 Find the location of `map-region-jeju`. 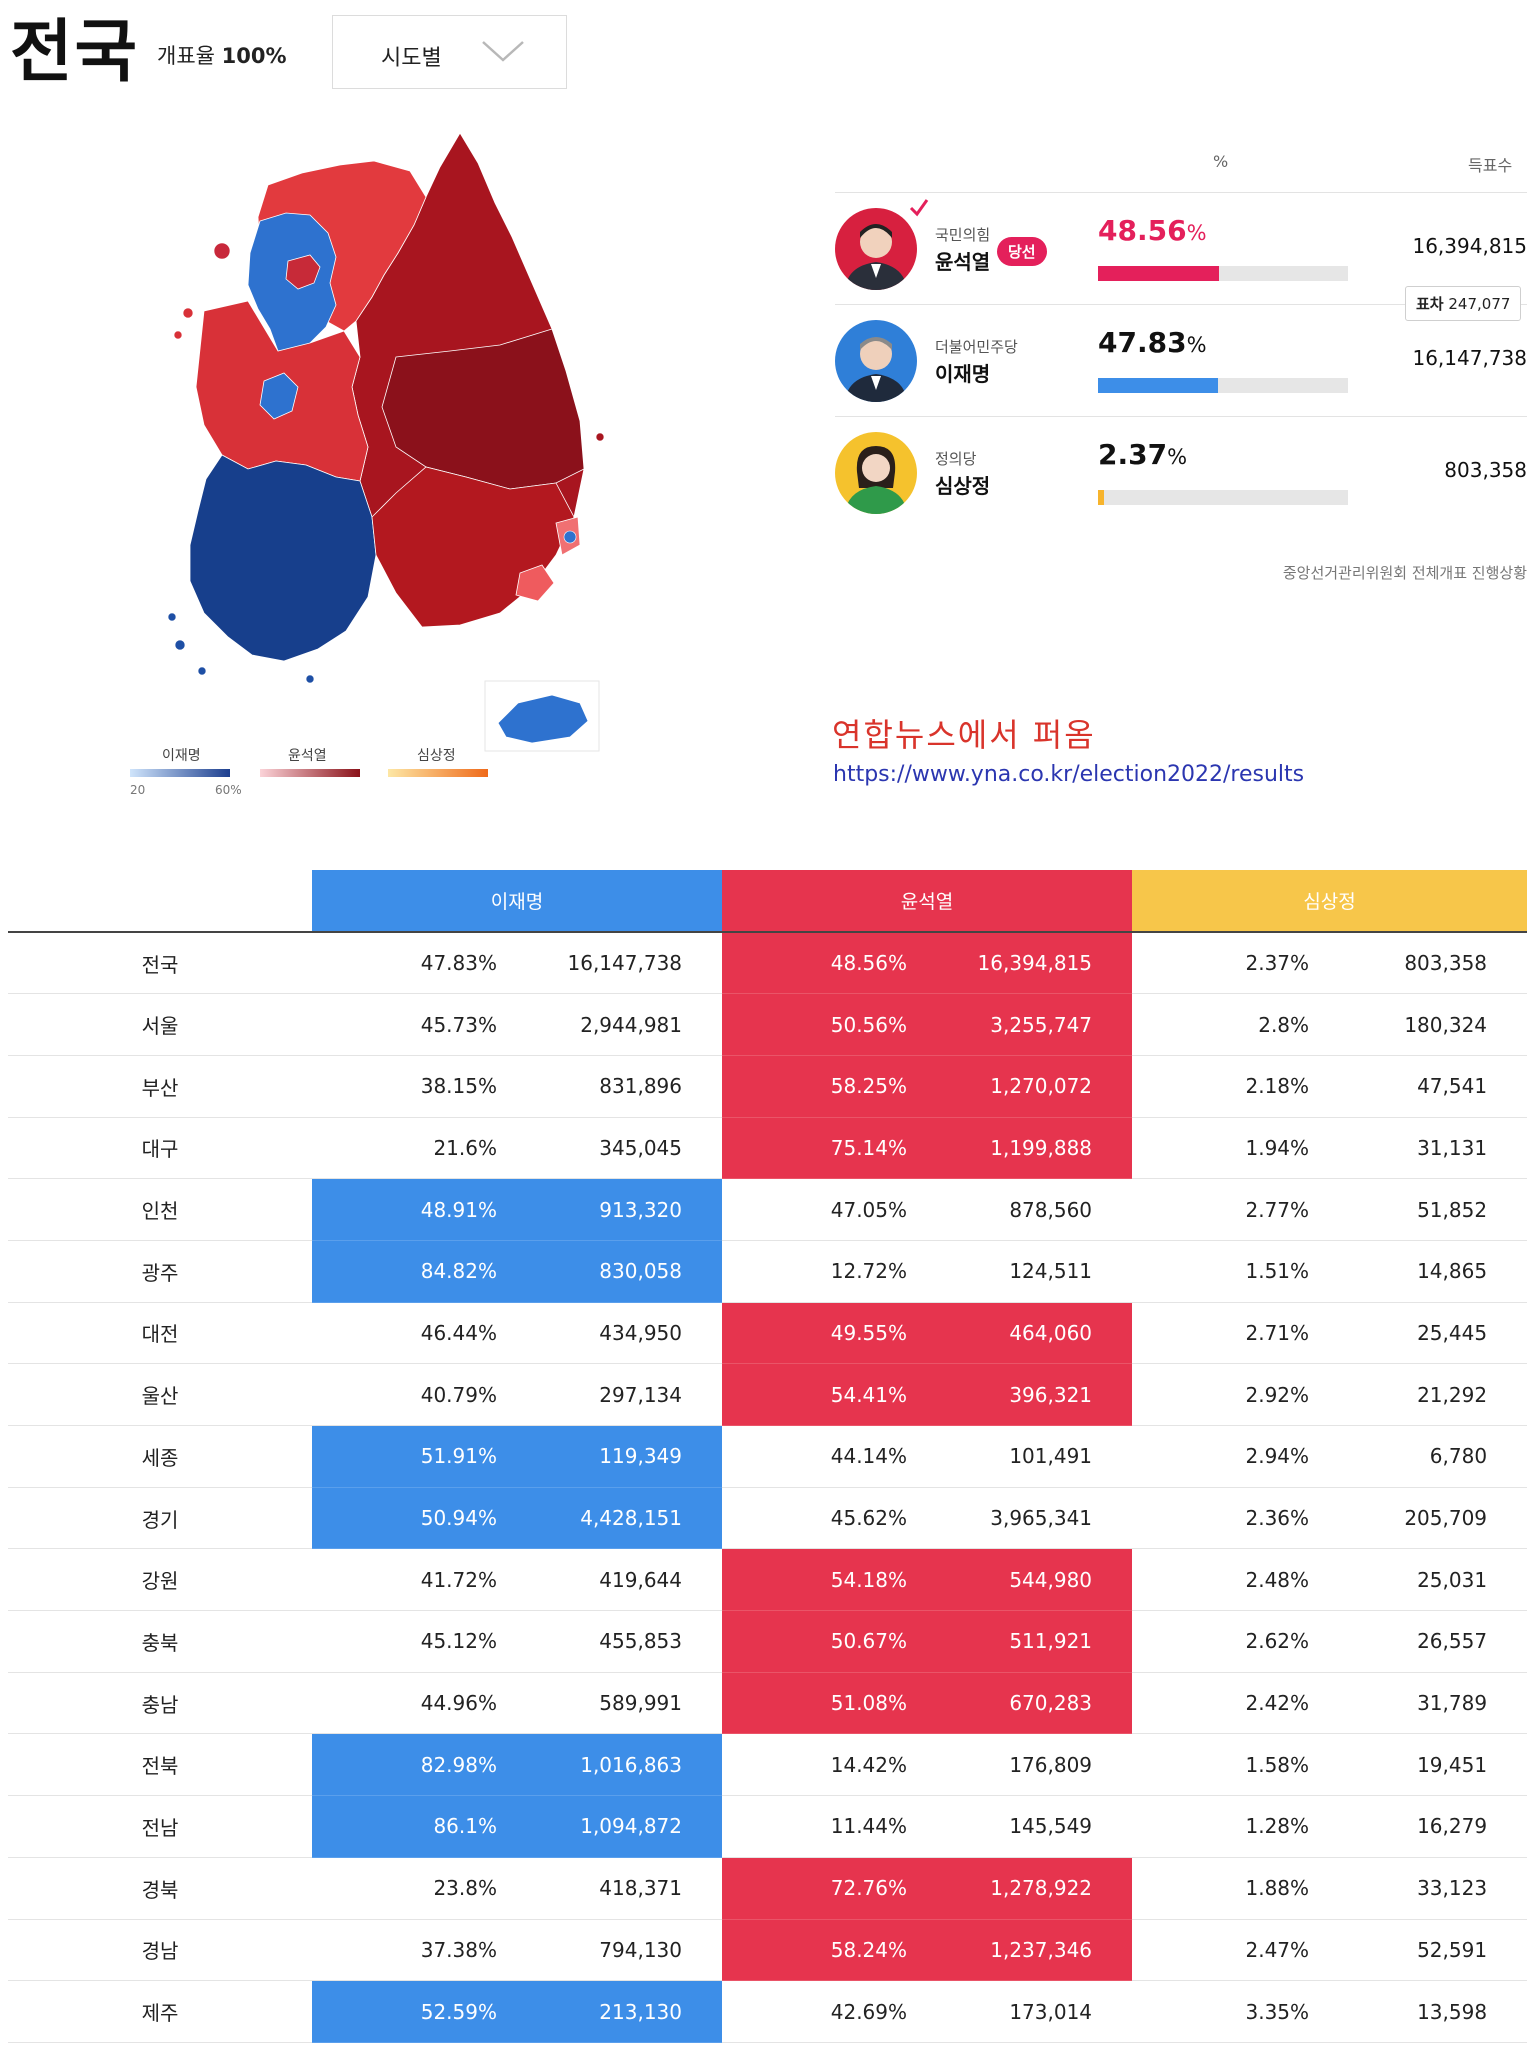

map-region-jeju is located at coordinates (543, 719).